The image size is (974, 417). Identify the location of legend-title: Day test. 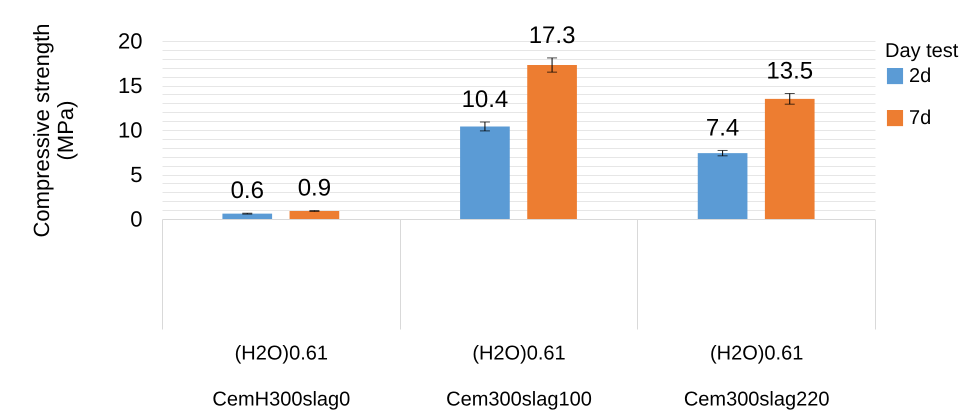
(922, 51).